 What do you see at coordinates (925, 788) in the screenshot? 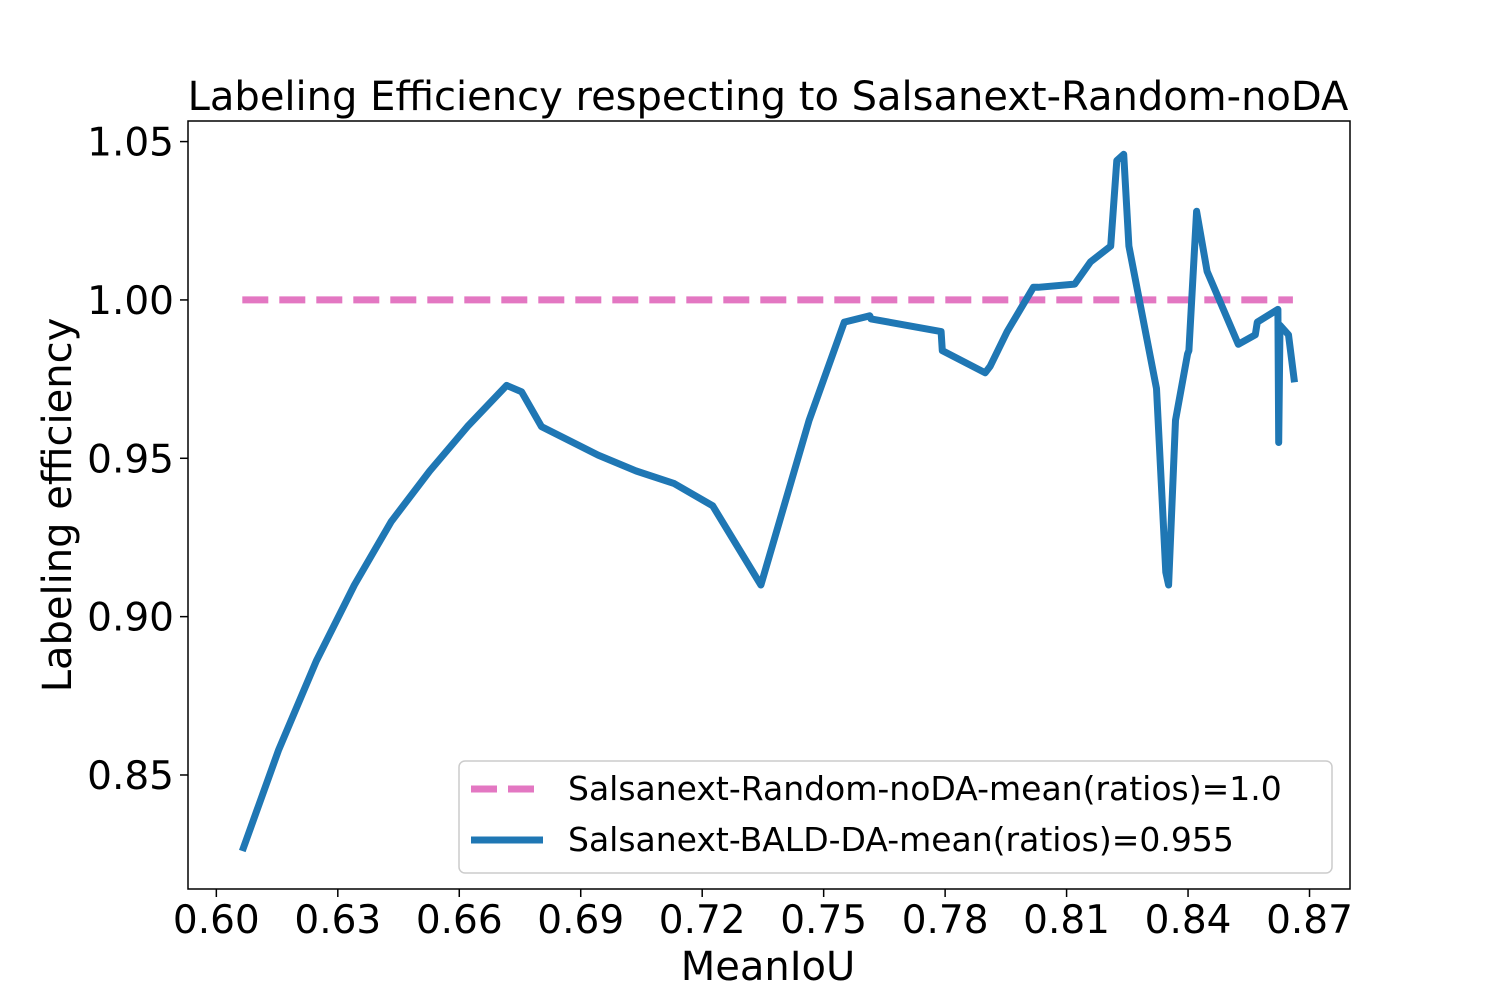
I see `legend-label-random: Salsanext-Random-noDA-mean(ratios)=1.0` at bounding box center [925, 788].